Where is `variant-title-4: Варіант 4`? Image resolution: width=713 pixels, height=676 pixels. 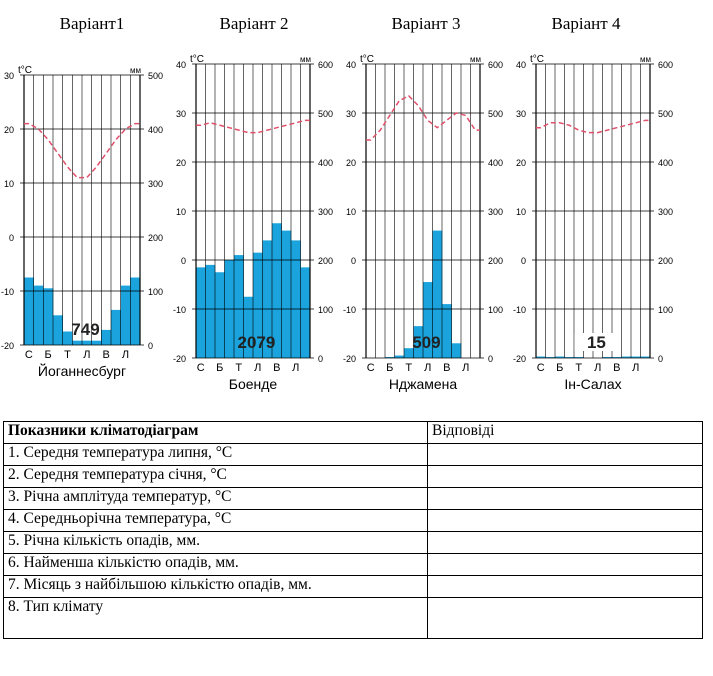
variant-title-4: Варіант 4 is located at coordinates (586, 23).